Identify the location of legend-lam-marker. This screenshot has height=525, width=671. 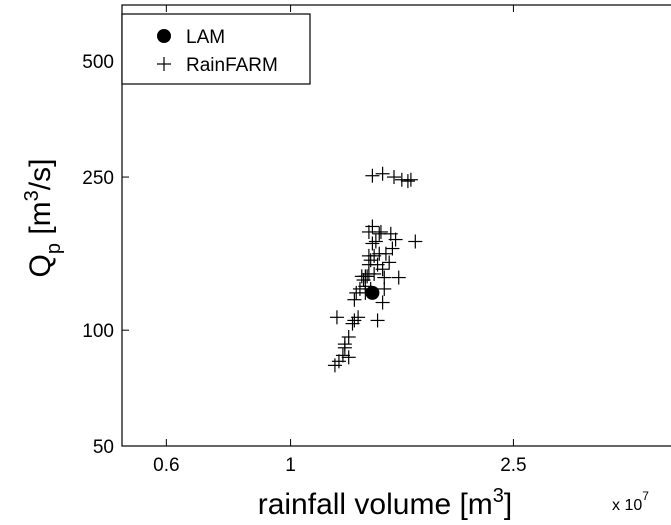
(164, 36).